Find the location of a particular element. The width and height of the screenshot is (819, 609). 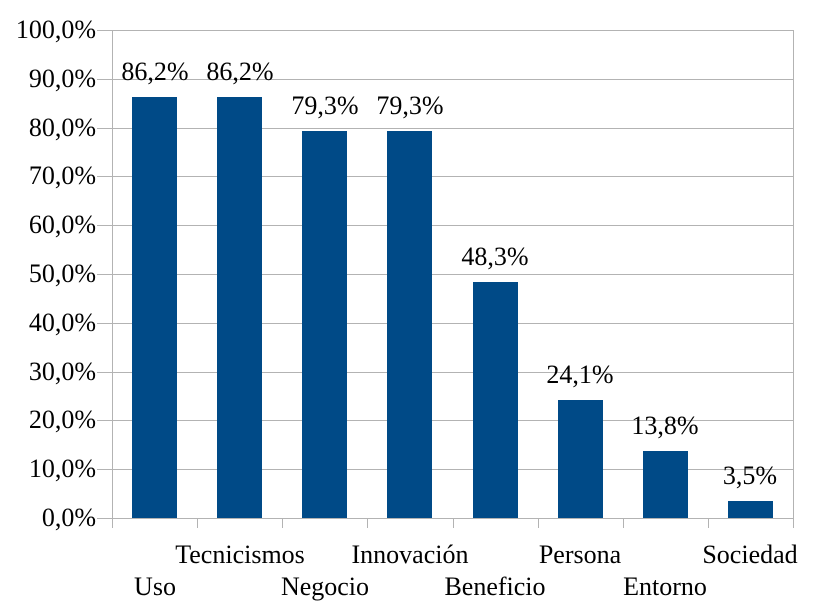

x-axis-label-beneficio: Beneficio is located at coordinates (495, 586).